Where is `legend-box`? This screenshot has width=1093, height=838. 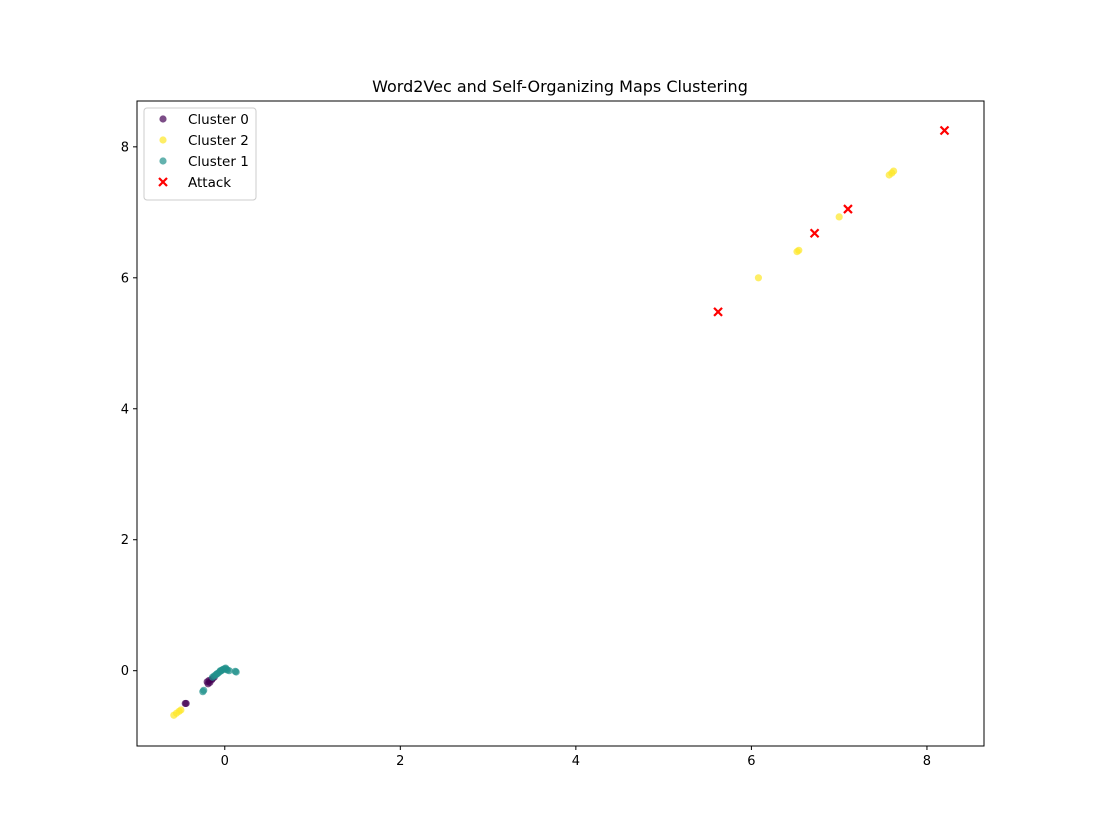 legend-box is located at coordinates (200, 154).